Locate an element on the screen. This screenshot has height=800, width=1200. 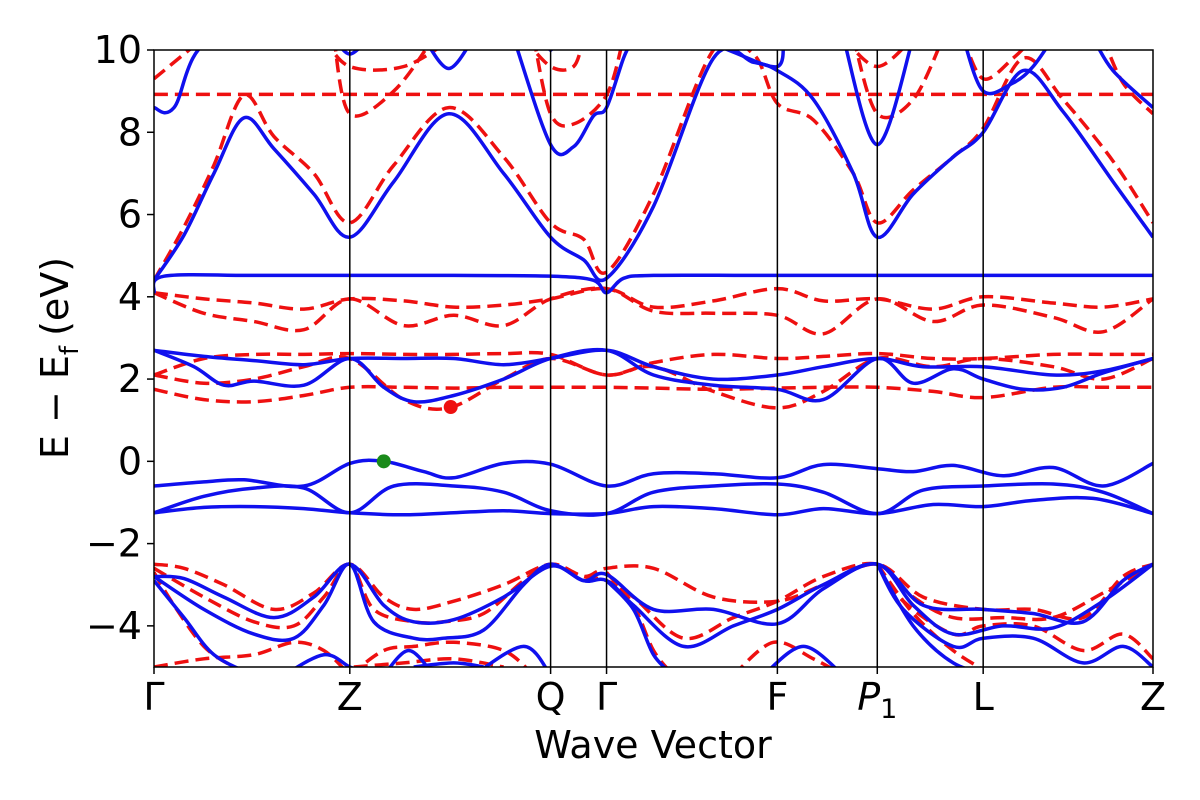
y-axis-title: E − Ef (eV) is located at coordinates (59, 358).